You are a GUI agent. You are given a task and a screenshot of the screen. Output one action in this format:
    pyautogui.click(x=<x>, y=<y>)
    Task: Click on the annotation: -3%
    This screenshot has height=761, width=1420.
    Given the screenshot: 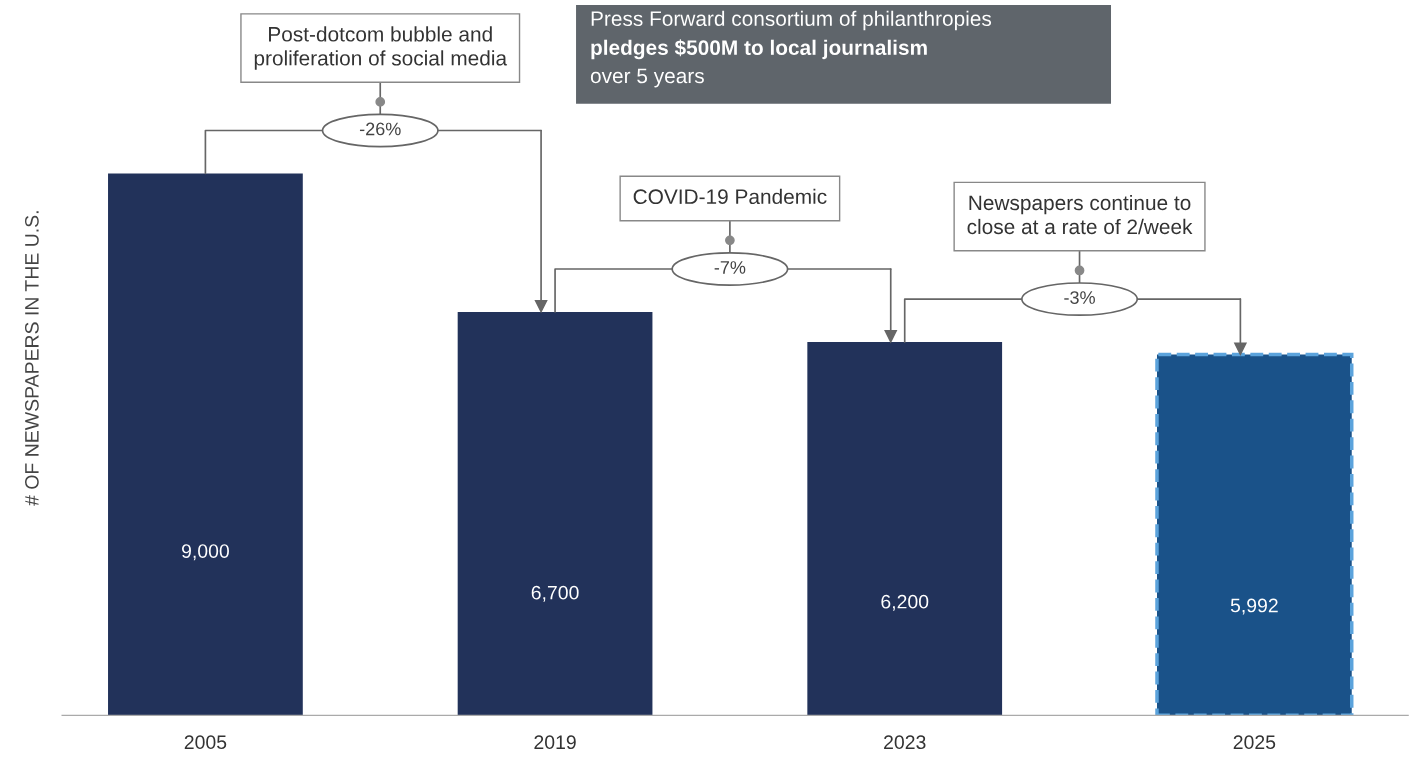 What is the action you would take?
    pyautogui.click(x=1079, y=297)
    